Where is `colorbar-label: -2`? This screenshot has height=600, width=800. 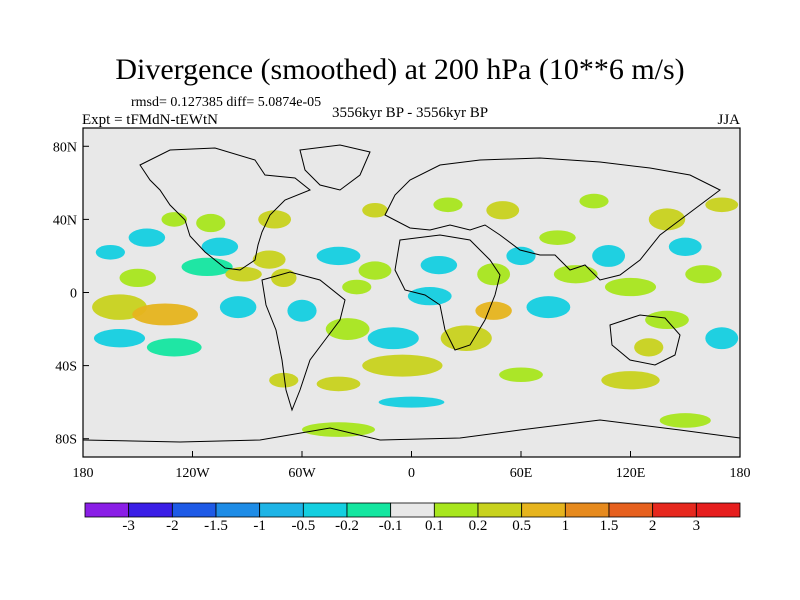
colorbar-label: -2 is located at coordinates (172, 526).